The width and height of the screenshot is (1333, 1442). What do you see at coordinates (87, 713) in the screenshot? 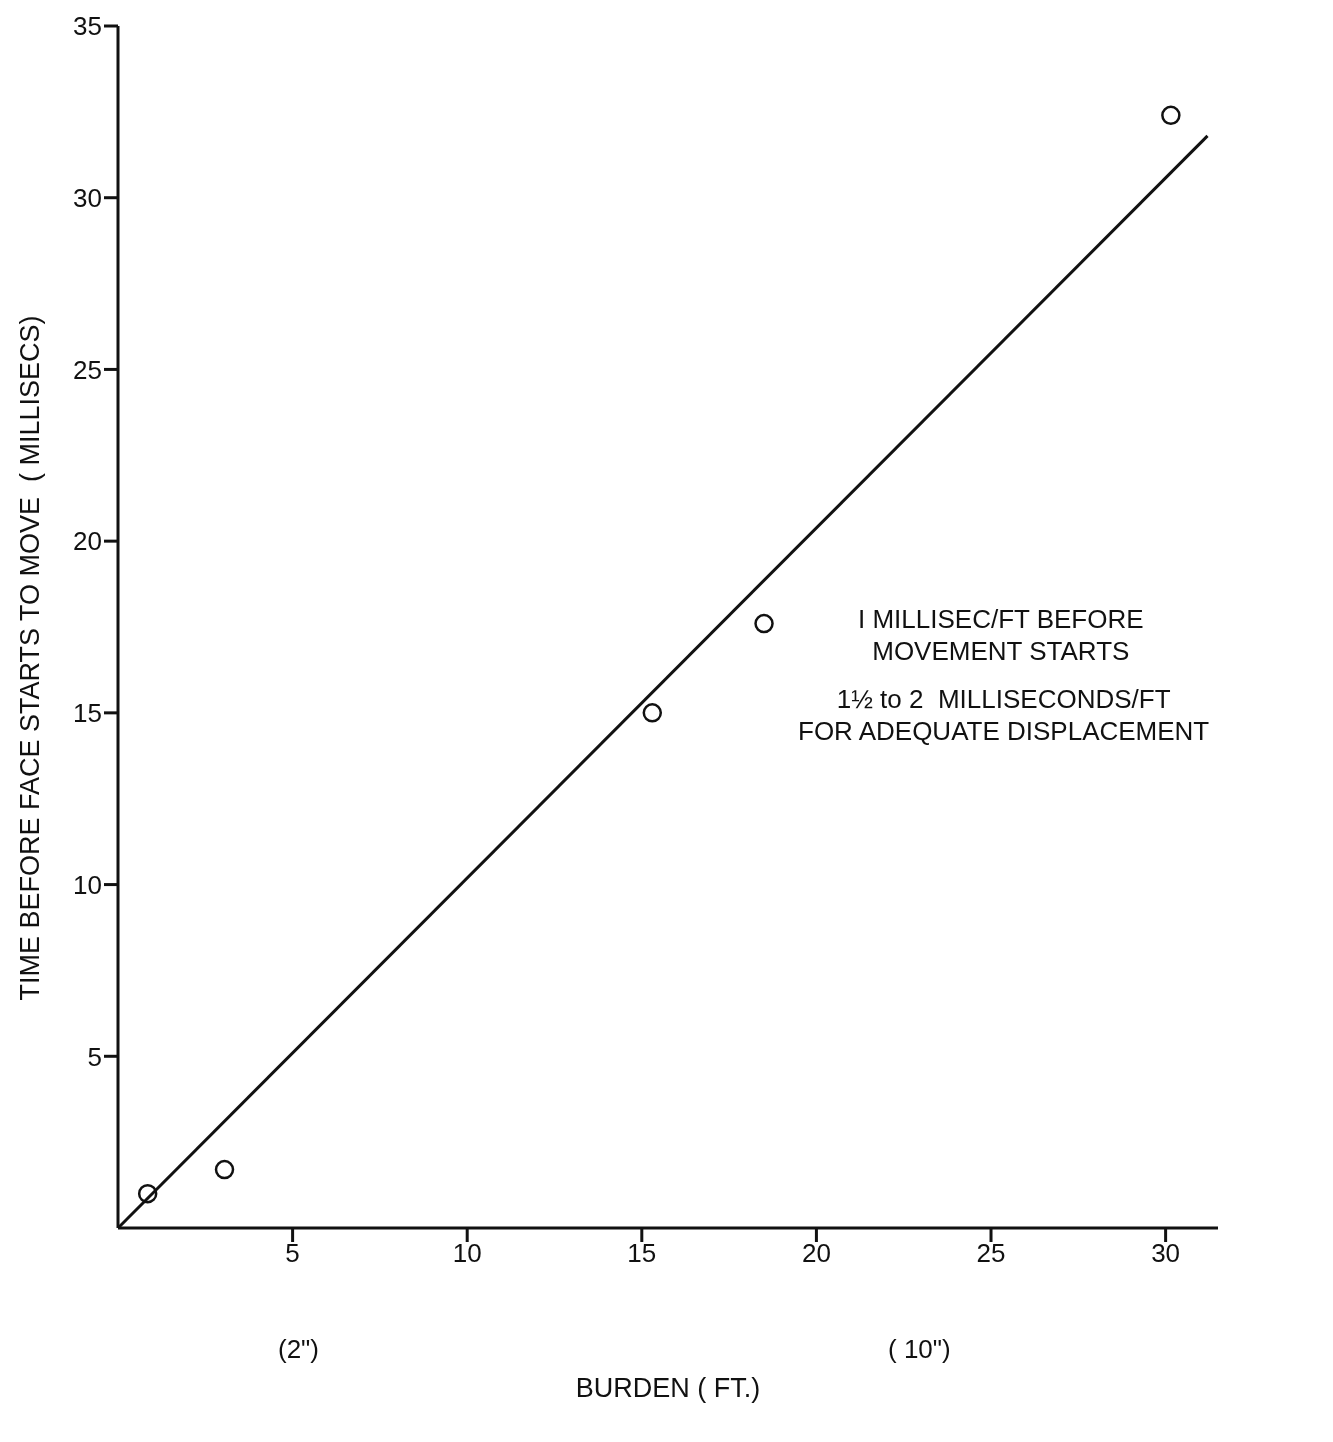
I see `y-tick-label: 15` at bounding box center [87, 713].